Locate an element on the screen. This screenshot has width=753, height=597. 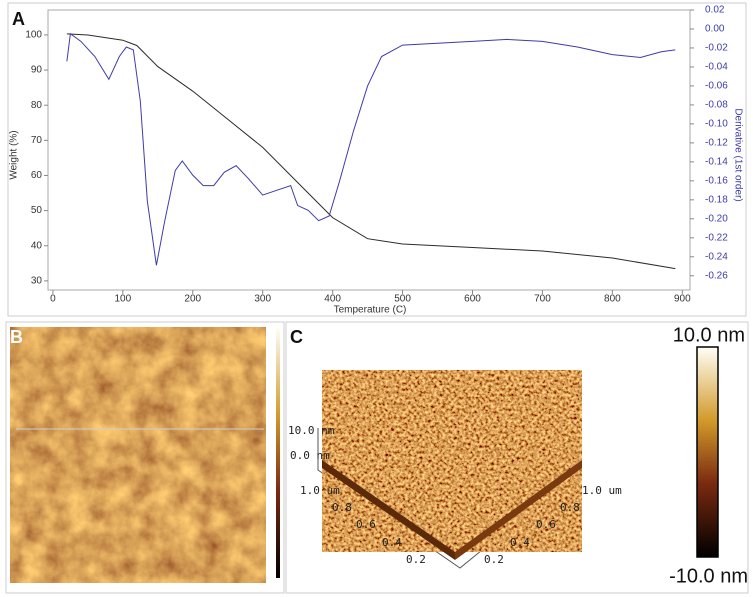
right-axis-label: 0.8 is located at coordinates (570, 507).